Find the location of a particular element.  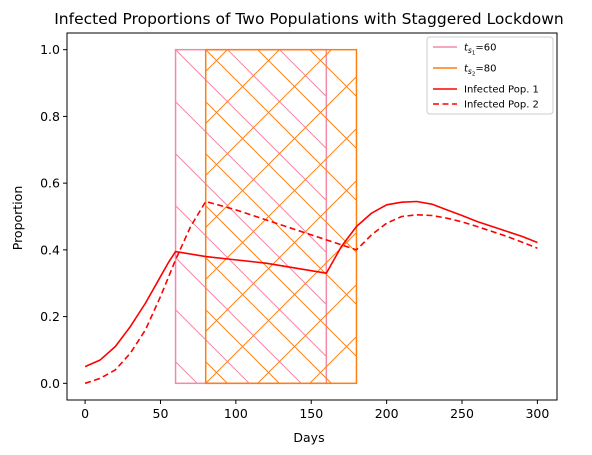

x-tick-label: 100 is located at coordinates (236, 413).